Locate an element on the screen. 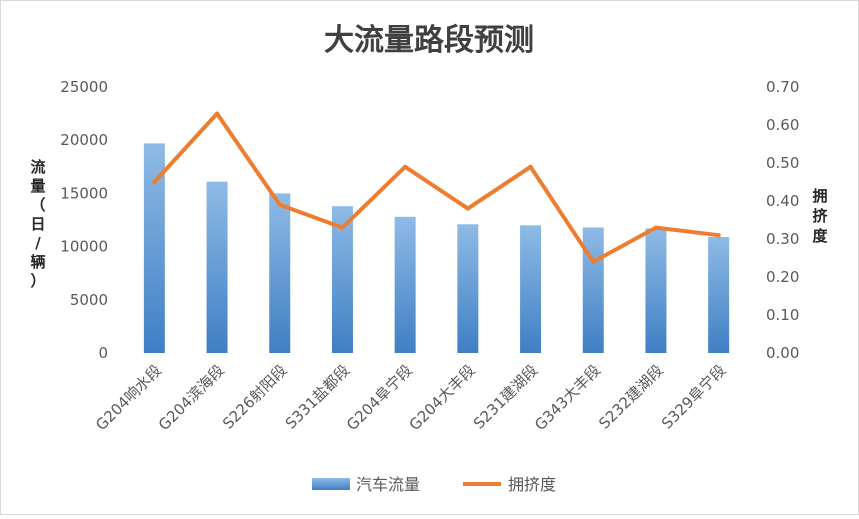  right-tick-label: 0.70 is located at coordinates (782, 87).